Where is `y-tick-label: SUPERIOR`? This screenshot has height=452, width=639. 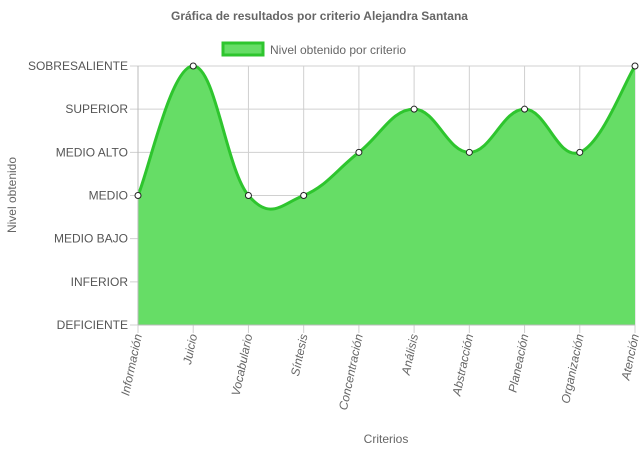
y-tick-label: SUPERIOR is located at coordinates (96, 109).